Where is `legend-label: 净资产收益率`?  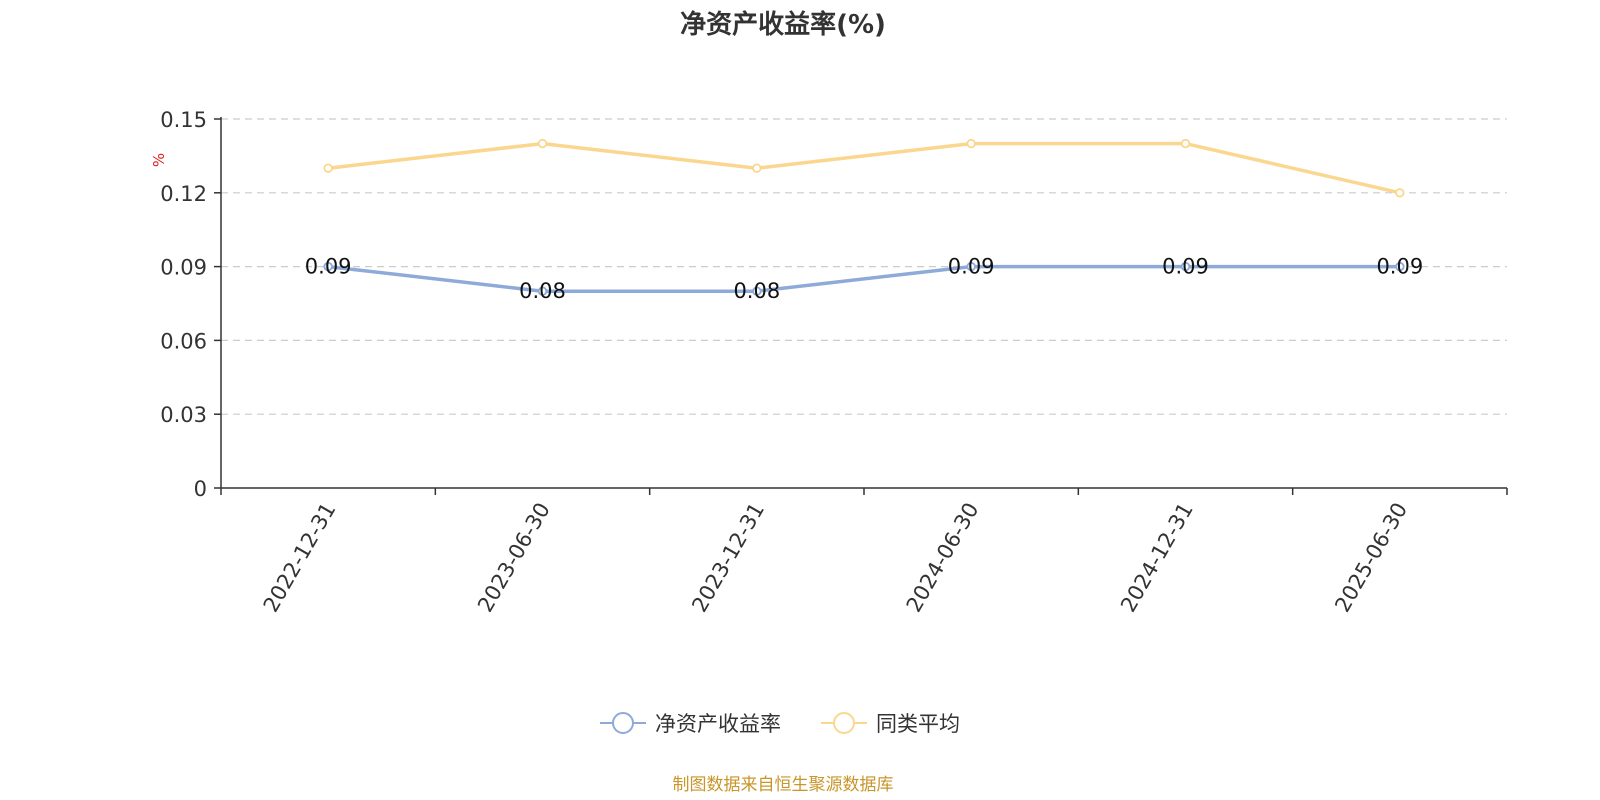
legend-label: 净资产收益率 is located at coordinates (718, 724).